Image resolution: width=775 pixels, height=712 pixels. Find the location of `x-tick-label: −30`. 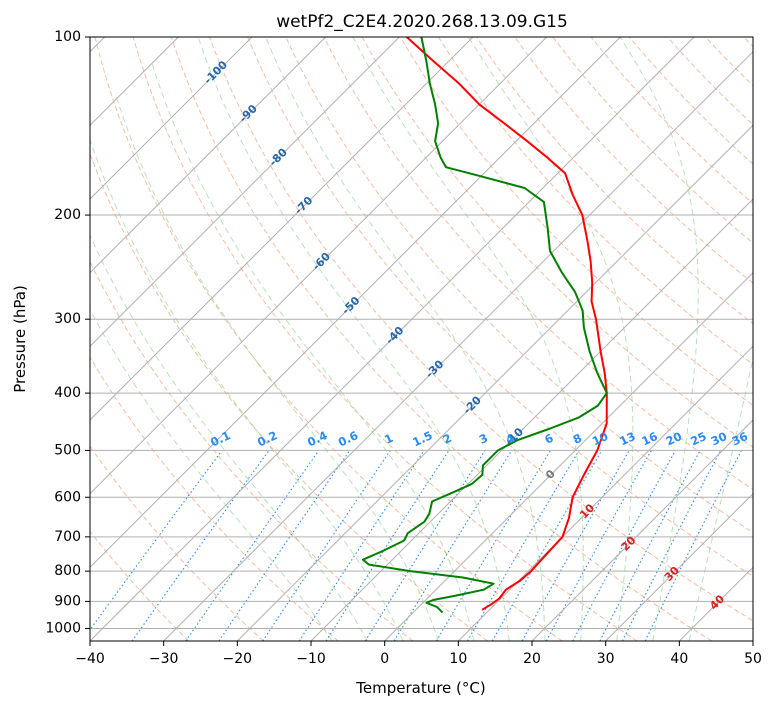

x-tick-label: −30 is located at coordinates (164, 659).